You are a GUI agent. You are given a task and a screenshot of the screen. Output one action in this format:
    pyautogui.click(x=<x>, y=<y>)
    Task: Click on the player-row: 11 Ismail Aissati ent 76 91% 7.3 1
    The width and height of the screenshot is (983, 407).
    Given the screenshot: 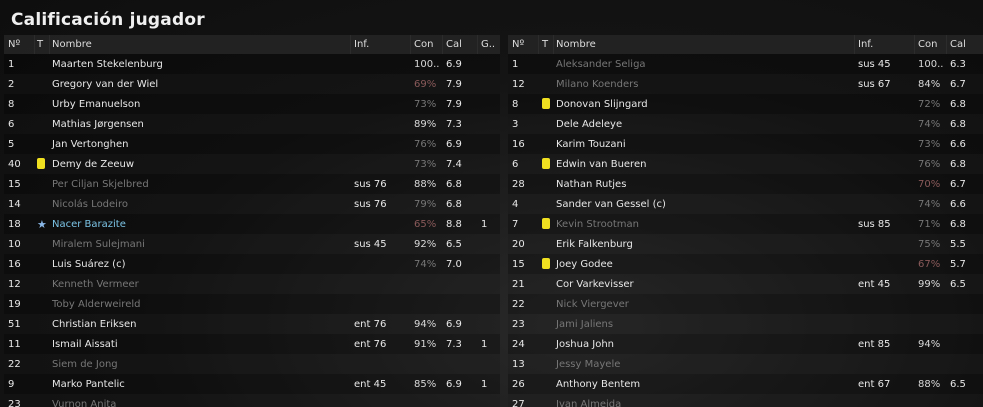 What is the action you would take?
    pyautogui.click(x=252, y=344)
    